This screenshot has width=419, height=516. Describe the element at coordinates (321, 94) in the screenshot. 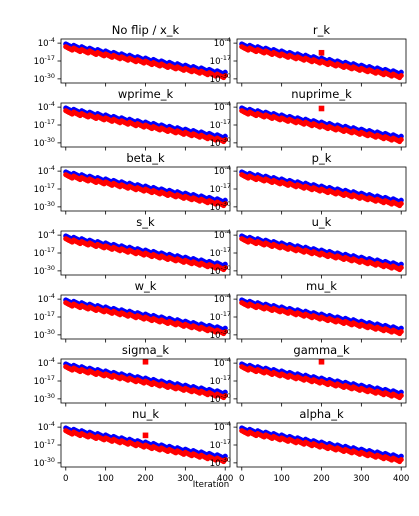

I see `subplot-title: nuprime_k` at that location.